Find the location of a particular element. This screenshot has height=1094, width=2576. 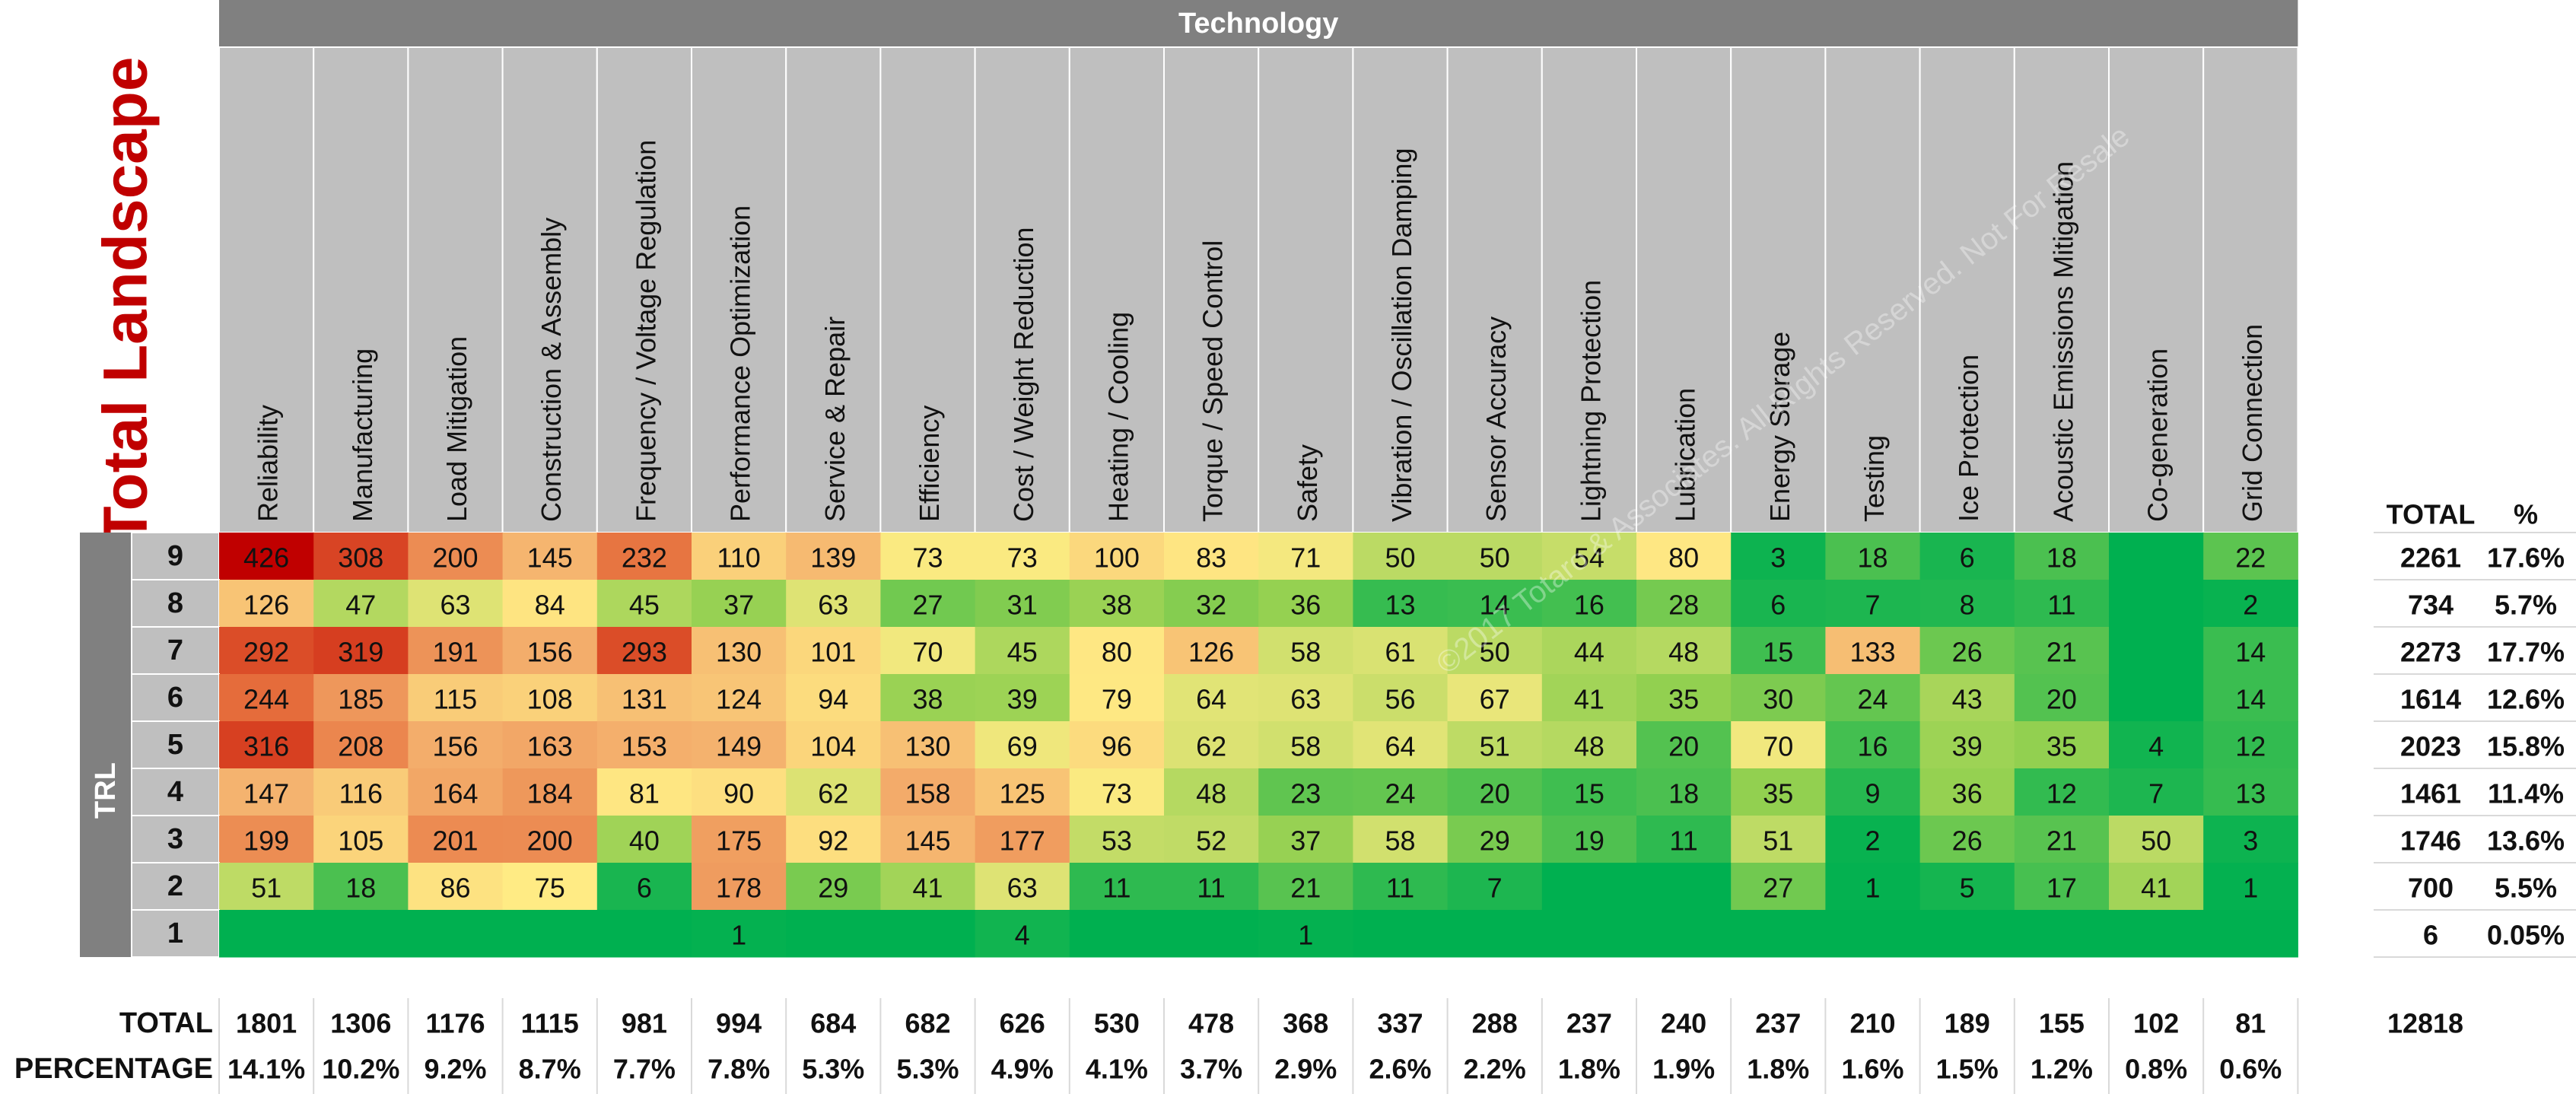

cell-value-label: 164 is located at coordinates (455, 793).